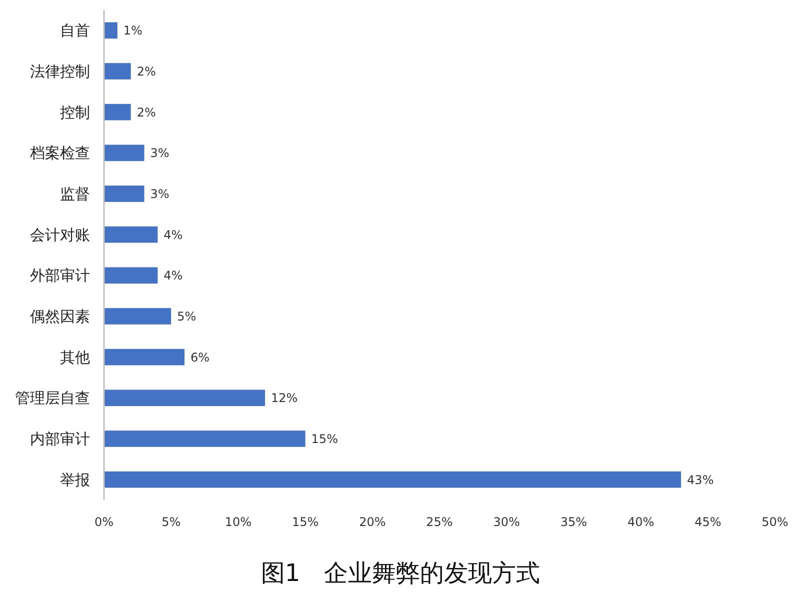 The image size is (801, 597). I want to click on x-tick-label: 5%, so click(171, 522).